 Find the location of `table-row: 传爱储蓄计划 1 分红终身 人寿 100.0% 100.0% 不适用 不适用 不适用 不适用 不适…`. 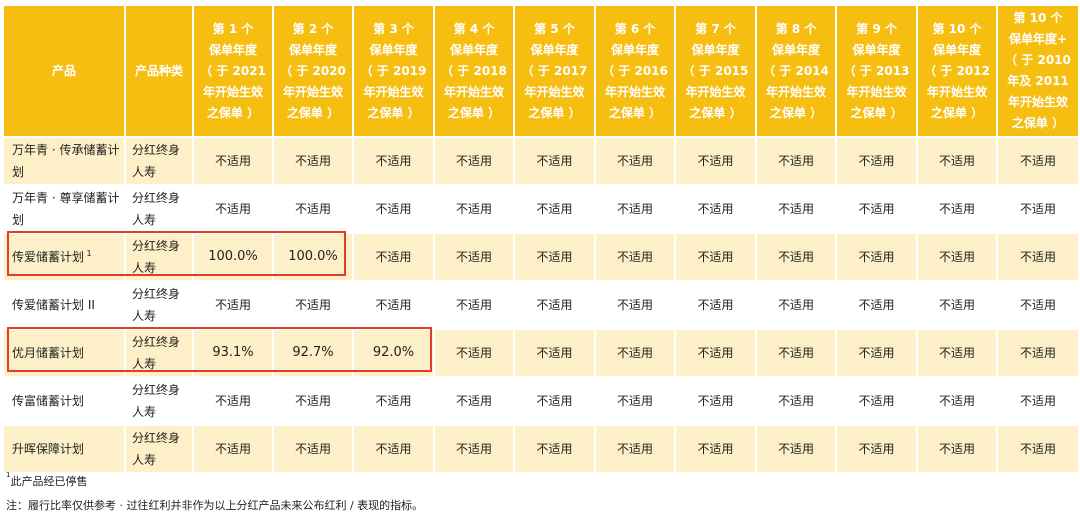

table-row: 传爱储蓄计划 1 分红终身 人寿 100.0% 100.0% 不适用 不适用 不适用 不适用 不适… is located at coordinates (541, 257).